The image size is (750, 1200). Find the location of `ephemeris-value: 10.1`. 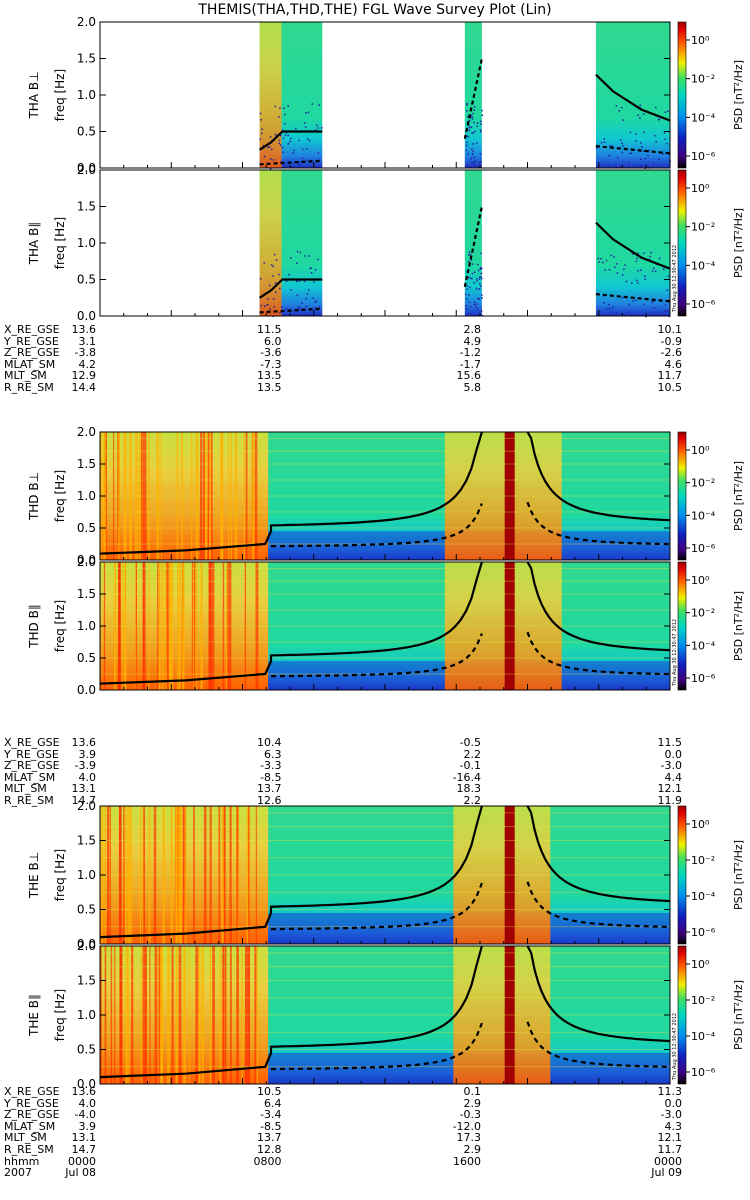

ephemeris-value: 10.1 is located at coordinates (670, 329).